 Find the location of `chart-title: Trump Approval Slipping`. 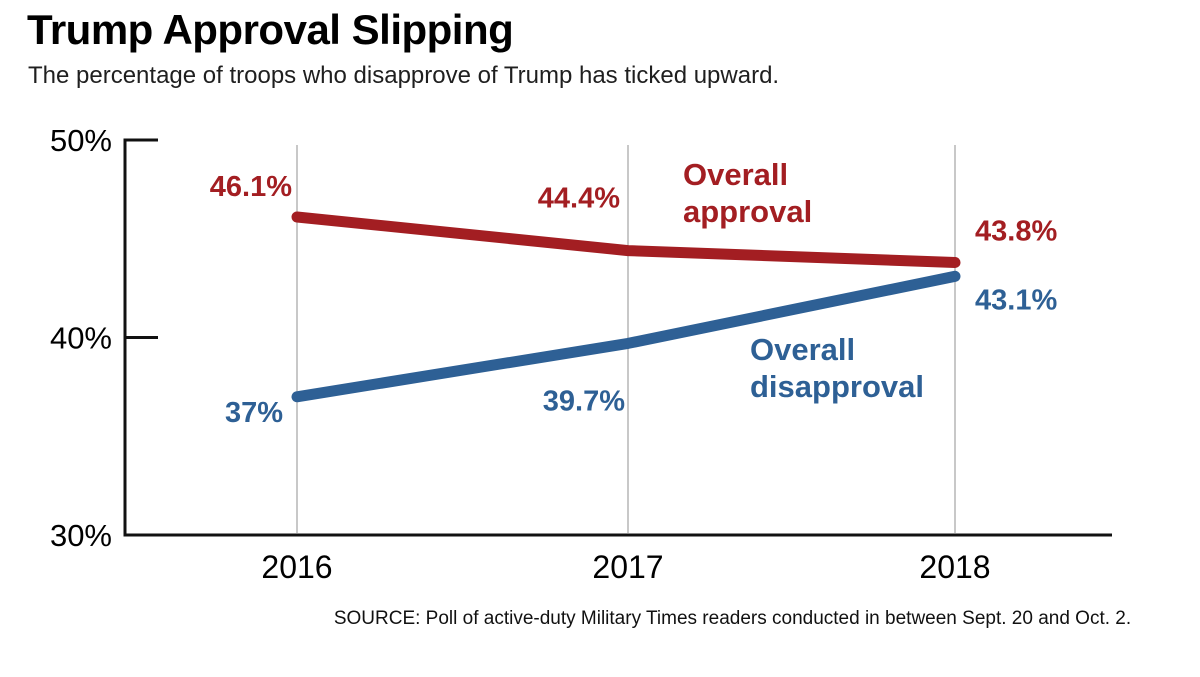

chart-title: Trump Approval Slipping is located at coordinates (270, 29).